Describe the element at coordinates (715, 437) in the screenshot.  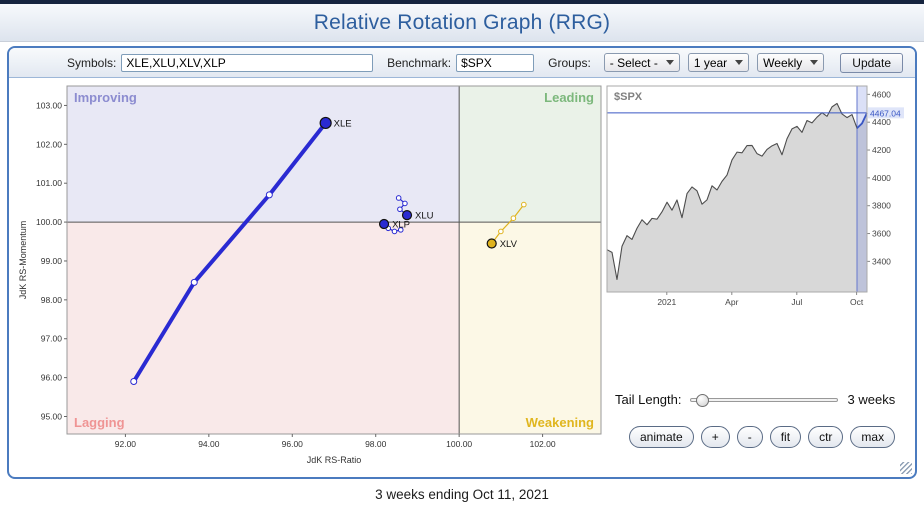
I see `zoom-in-button: +` at that location.